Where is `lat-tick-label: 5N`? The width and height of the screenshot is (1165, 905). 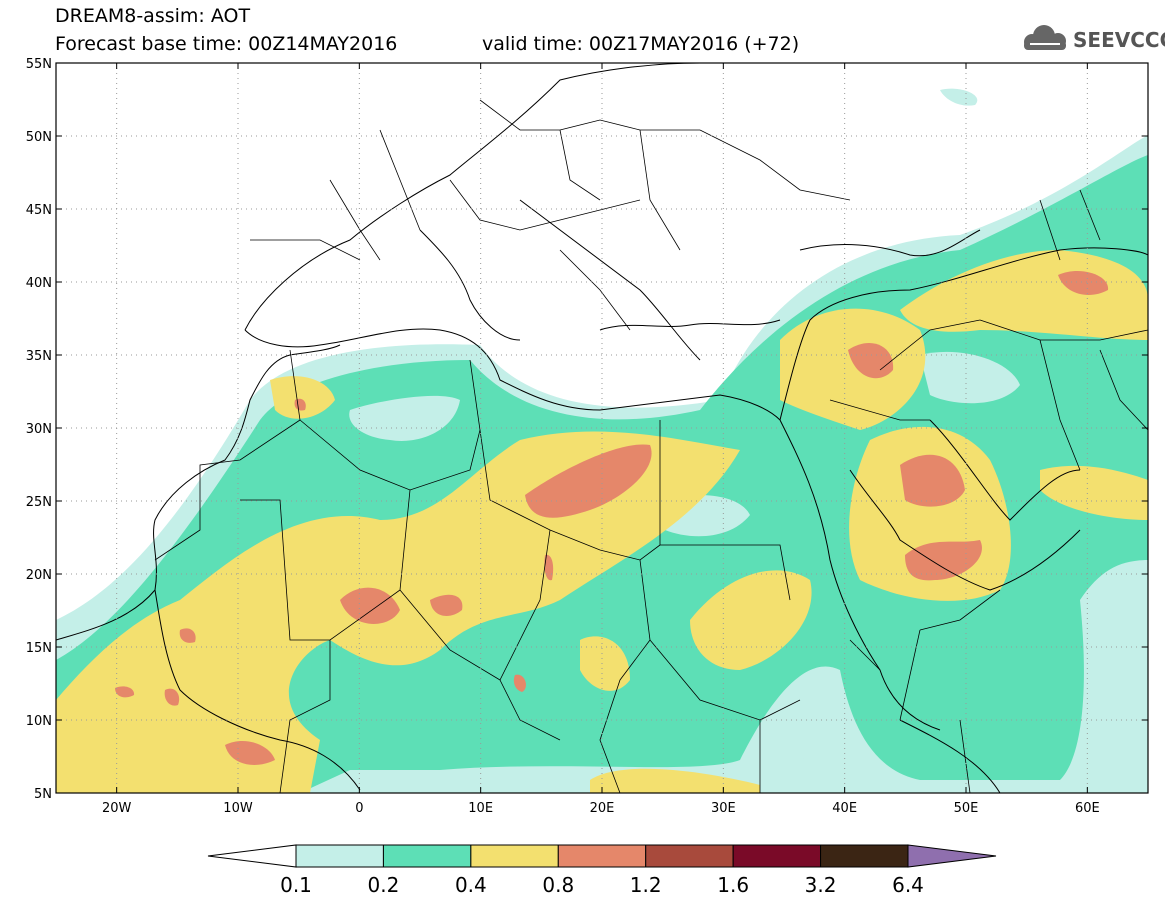 lat-tick-label: 5N is located at coordinates (43, 794).